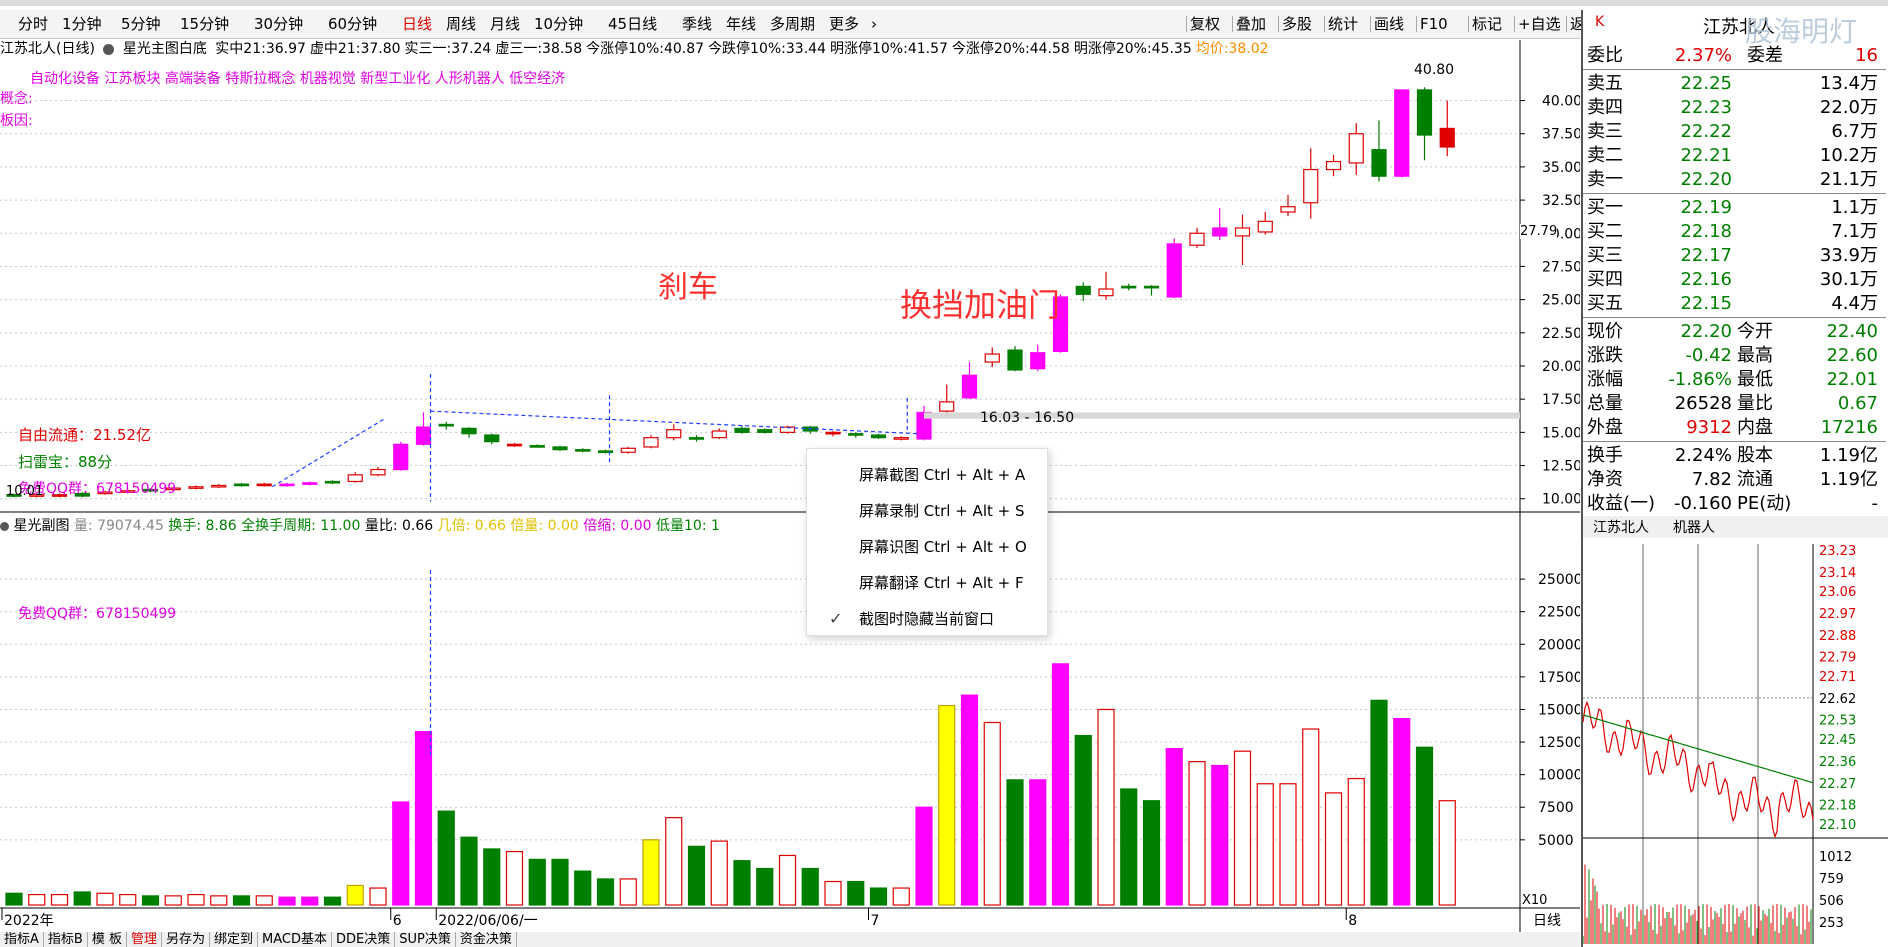  What do you see at coordinates (741, 24) in the screenshot?
I see `period-tab-12: 年线` at bounding box center [741, 24].